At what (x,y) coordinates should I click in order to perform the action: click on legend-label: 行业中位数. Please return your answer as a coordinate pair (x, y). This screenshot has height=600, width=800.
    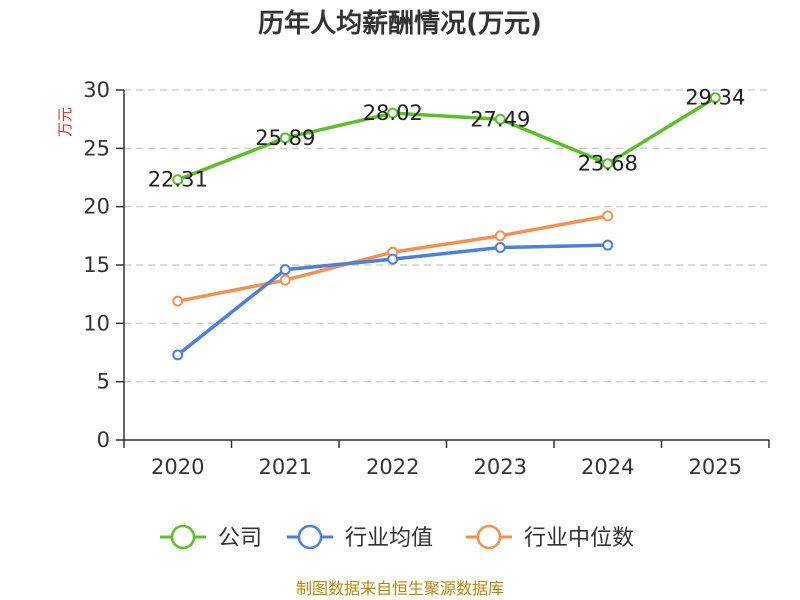
    Looking at the image, I should click on (579, 538).